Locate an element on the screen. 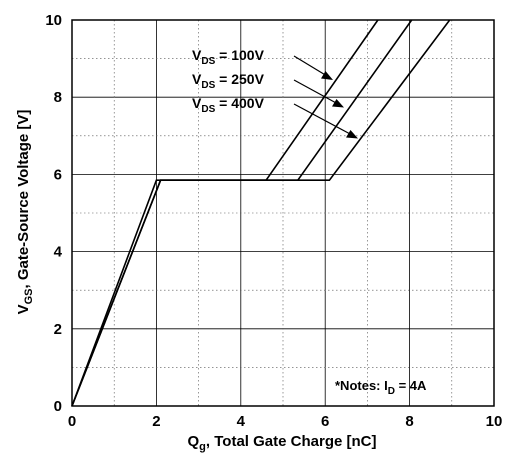 Image resolution: width=509 pixels, height=460 pixels. legend-arrowhead-400v is located at coordinates (352, 134).